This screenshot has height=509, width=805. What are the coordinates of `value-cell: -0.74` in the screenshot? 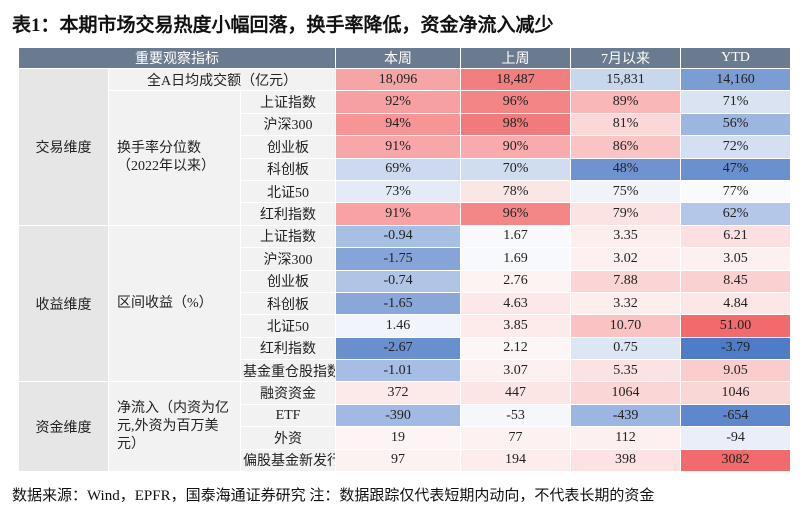 It's located at (398, 281).